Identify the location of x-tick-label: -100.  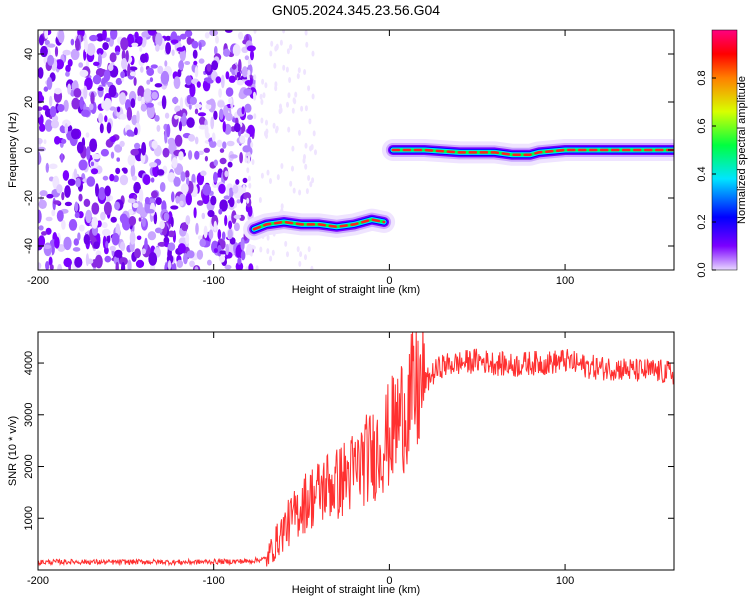
(214, 581).